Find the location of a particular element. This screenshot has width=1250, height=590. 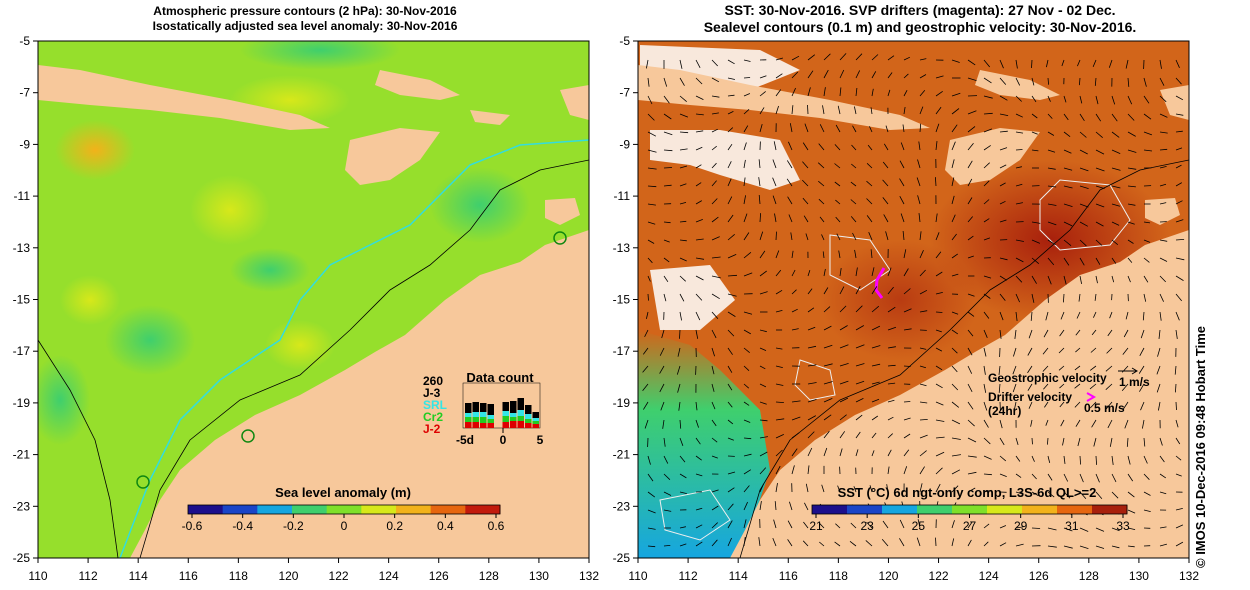

geostrophic-label: Geostrophic velocity is located at coordinates (1047, 378).